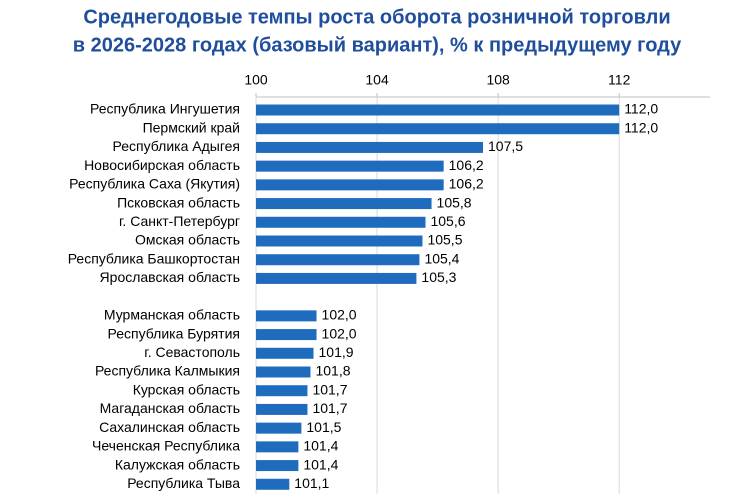  I want to click on data-label: 107,5, so click(505, 146).